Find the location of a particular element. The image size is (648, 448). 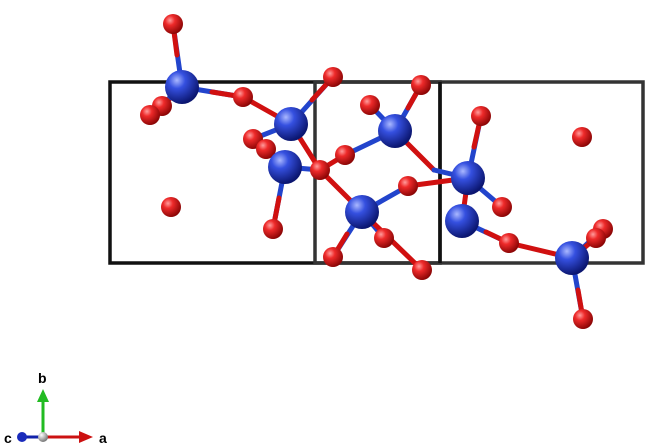

axis-label-b: b is located at coordinates (42, 378).